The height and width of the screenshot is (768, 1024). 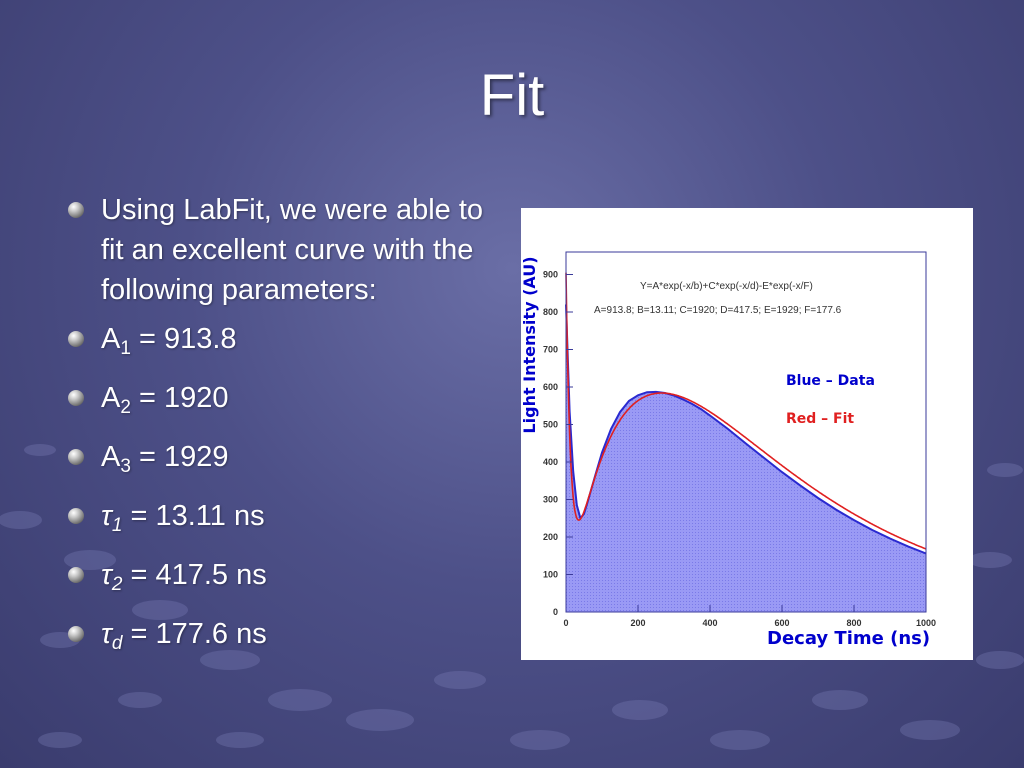 What do you see at coordinates (125, 466) in the screenshot?
I see `param-subscript: 3` at bounding box center [125, 466].